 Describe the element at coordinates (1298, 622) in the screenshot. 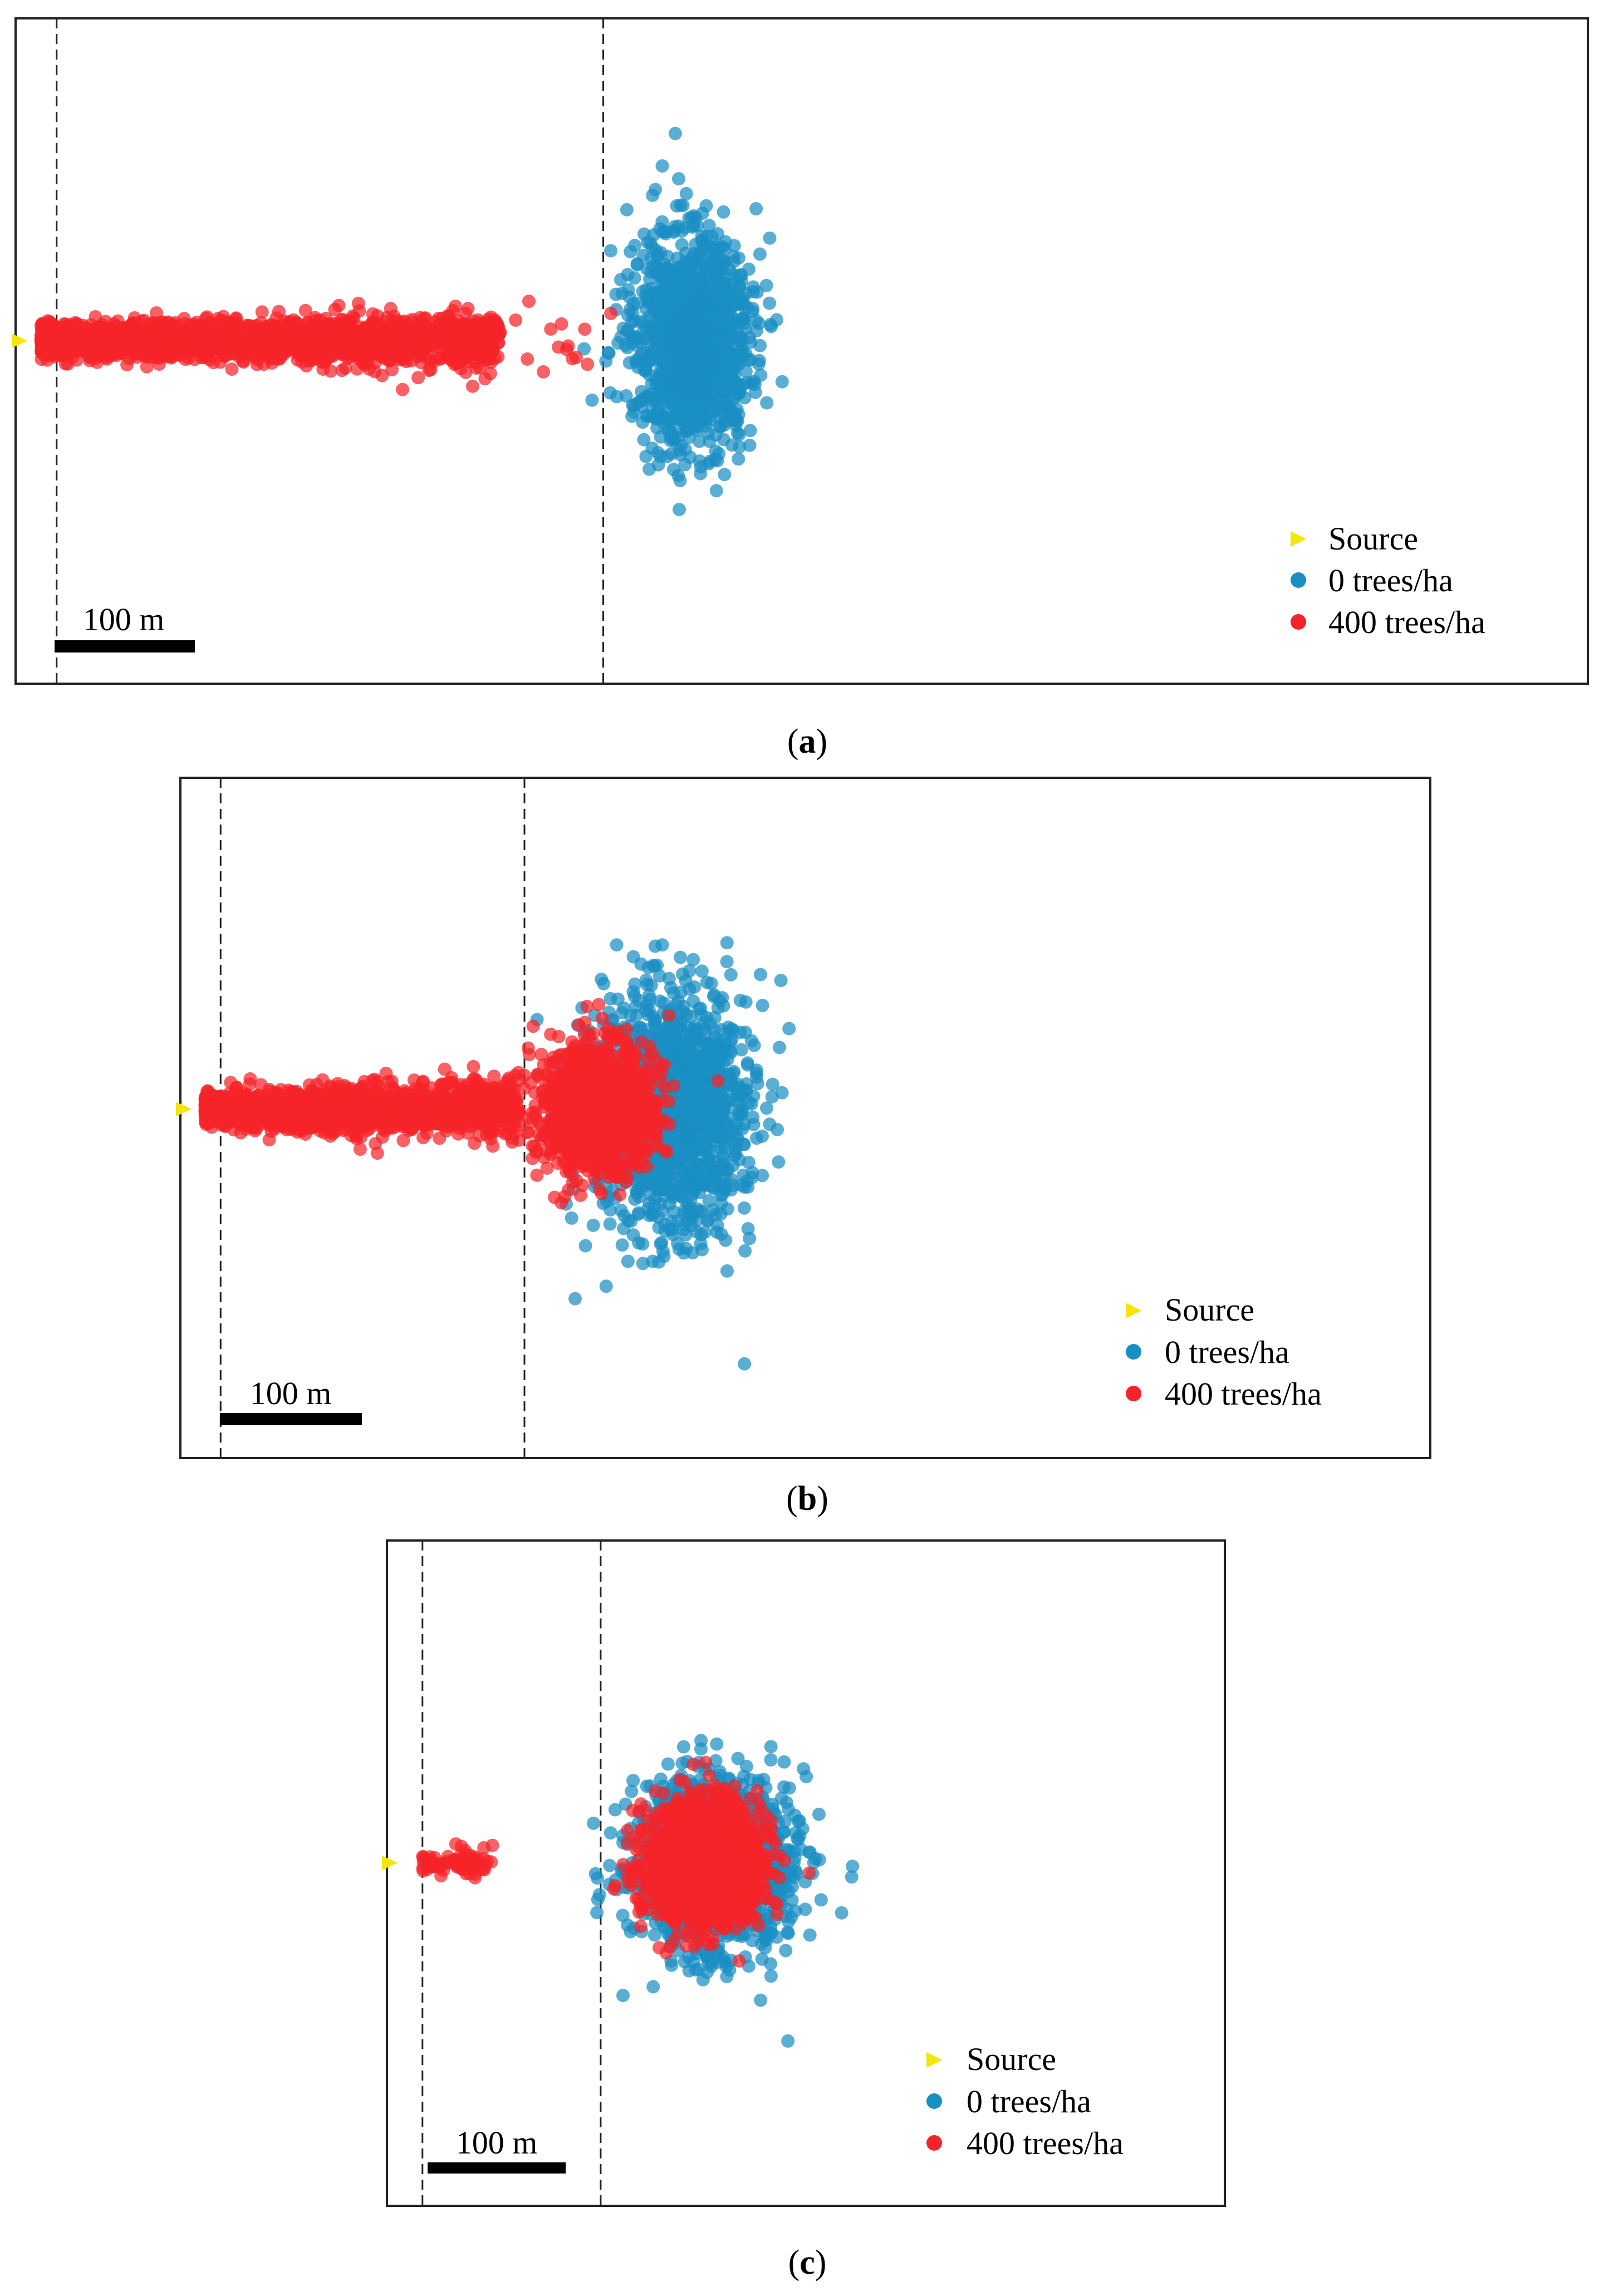

I see `legend-red-icon` at that location.